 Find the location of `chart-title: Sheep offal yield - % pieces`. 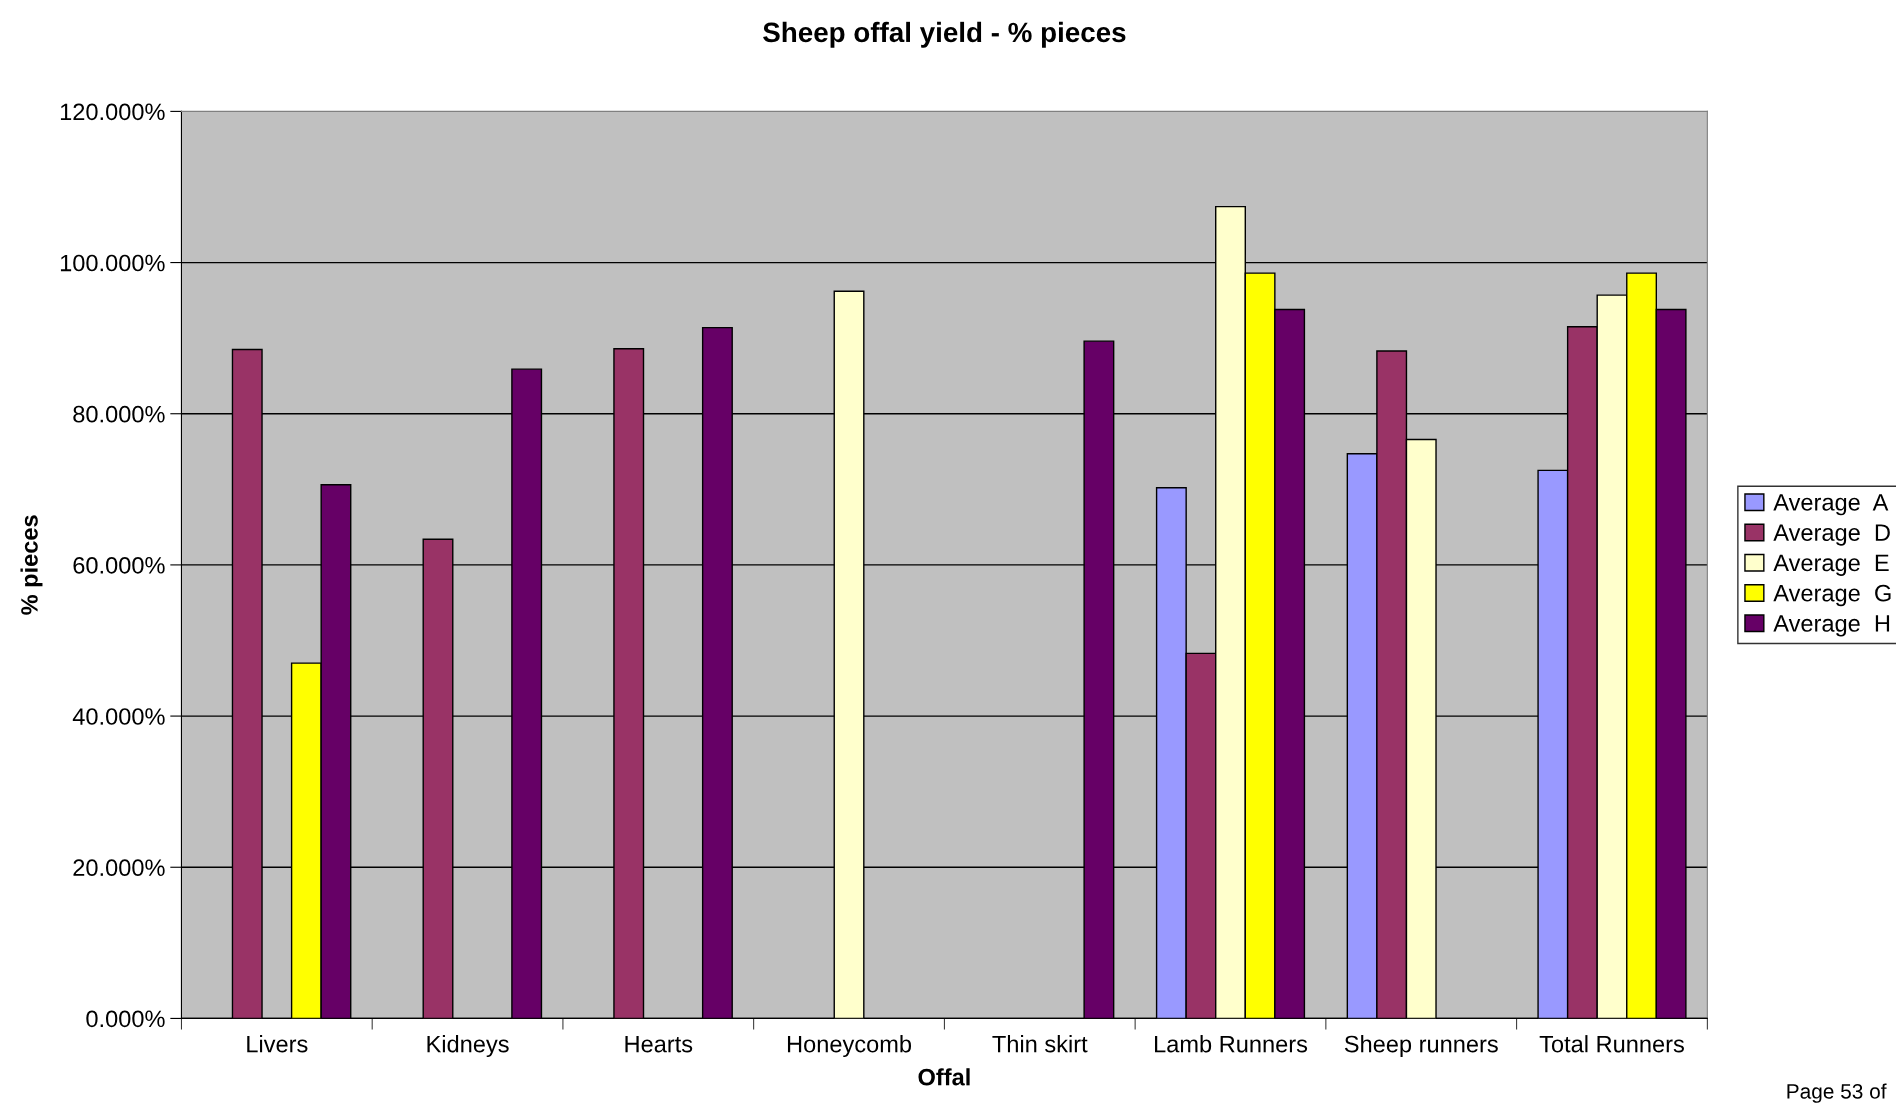

chart-title: Sheep offal yield - % pieces is located at coordinates (944, 34).